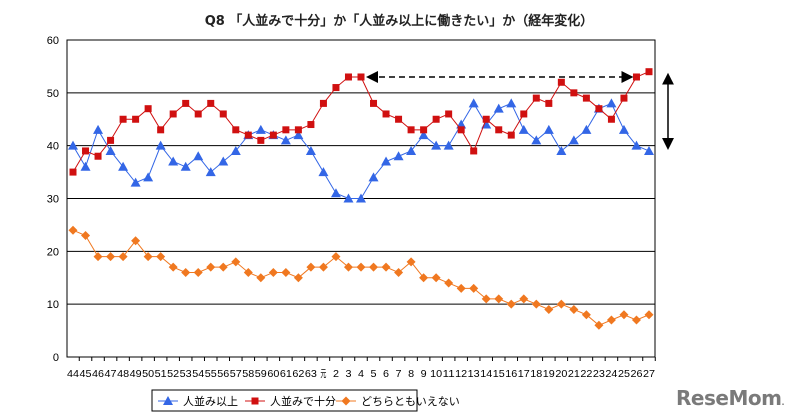 The height and width of the screenshot is (418, 798). What do you see at coordinates (461, 374) in the screenshot?
I see `x-tick-label: 12` at bounding box center [461, 374].